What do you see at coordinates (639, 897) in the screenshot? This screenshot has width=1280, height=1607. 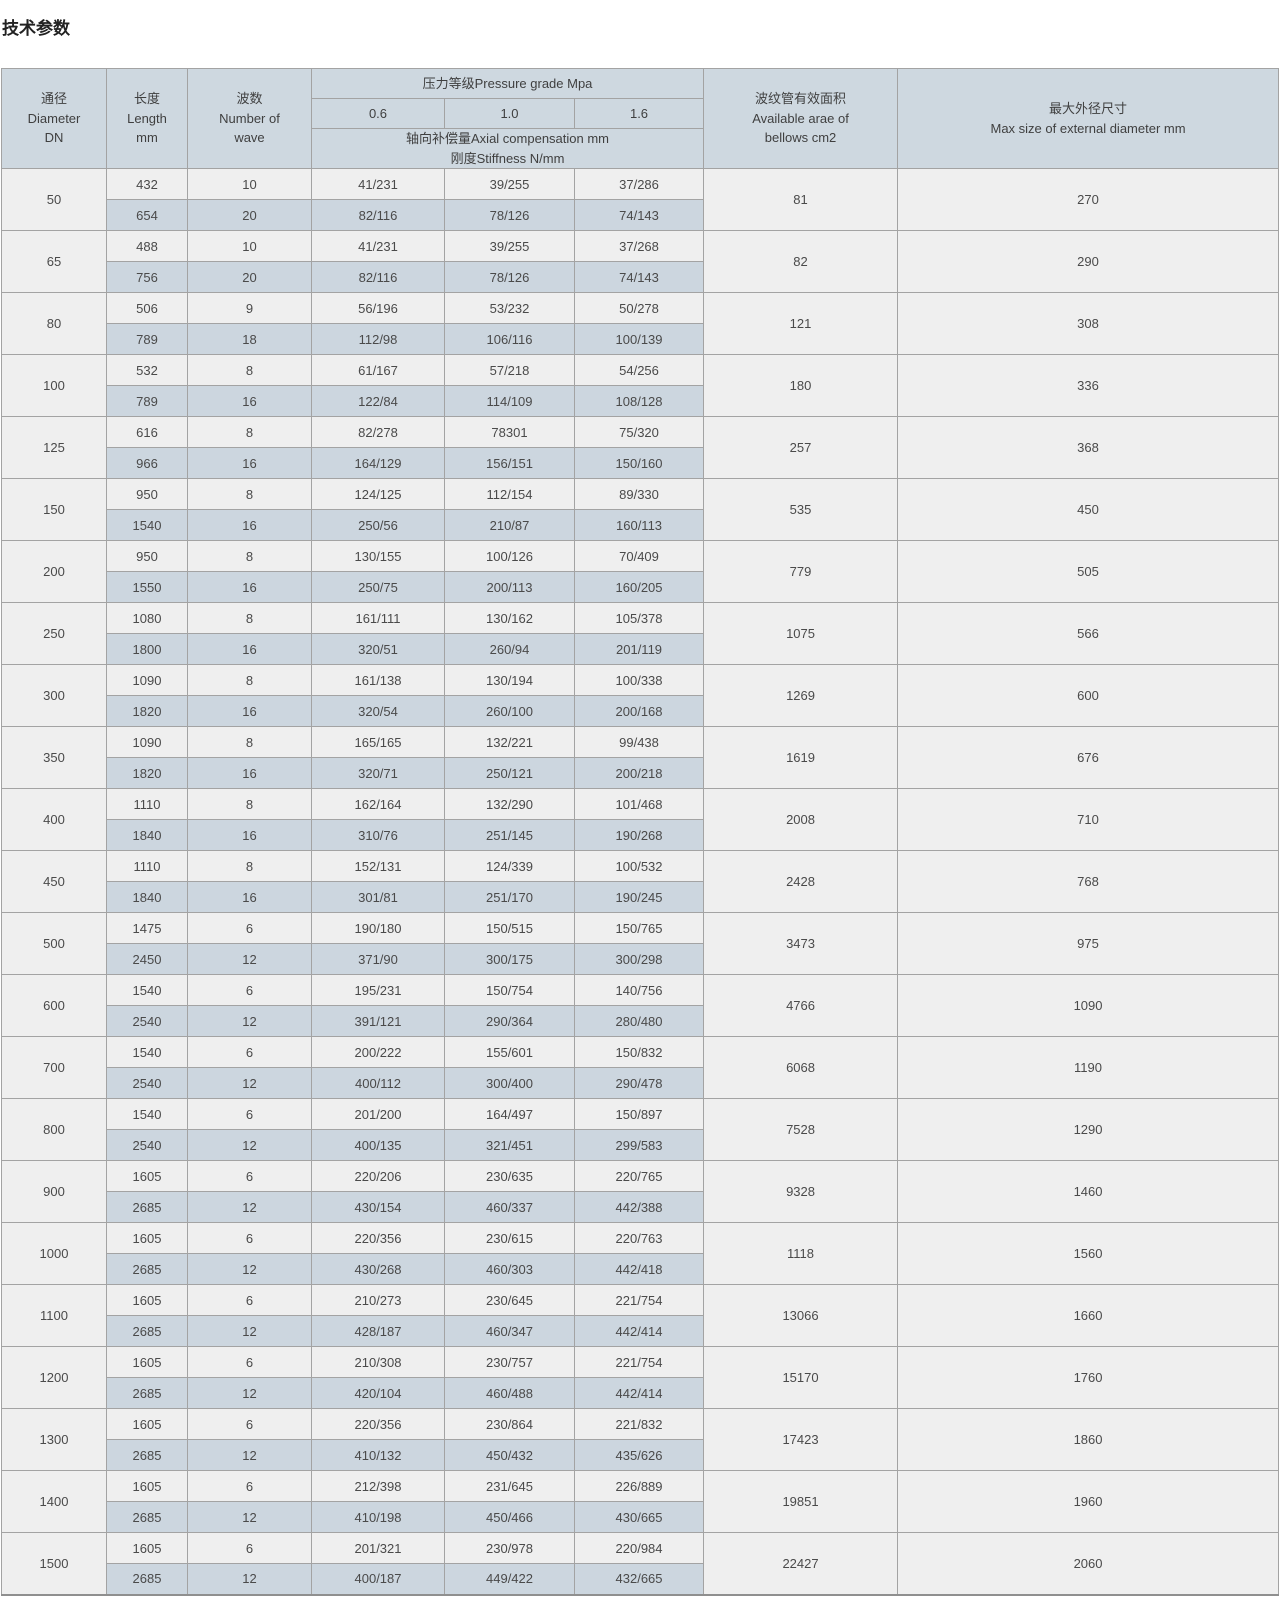 I see `cell-compensation-stiffness: 190/245` at bounding box center [639, 897].